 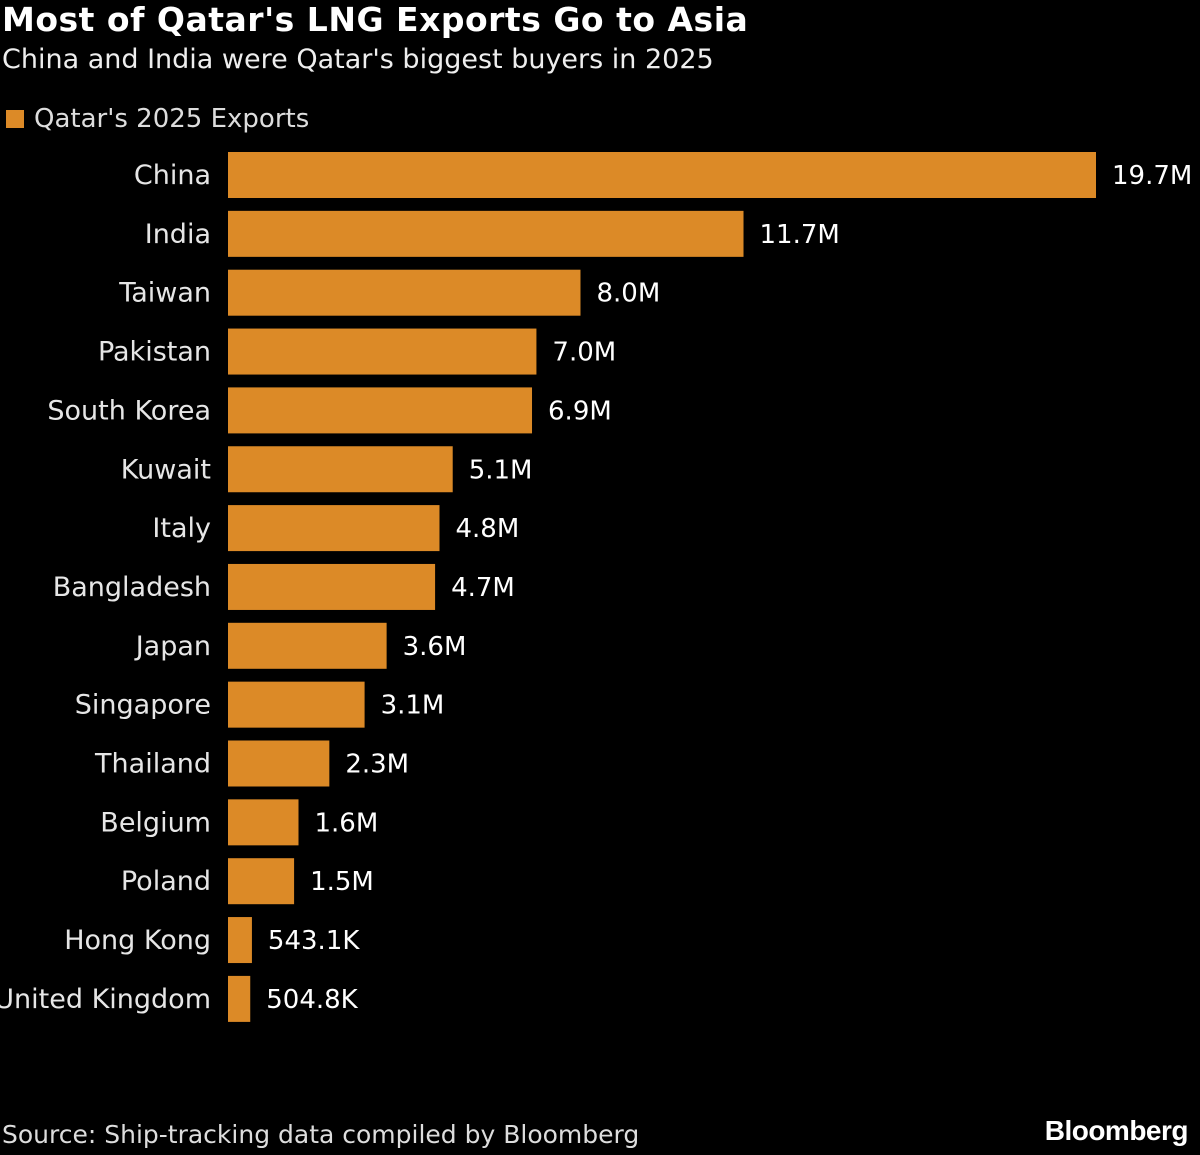 I want to click on category-label: Hong Kong, so click(x=137, y=940).